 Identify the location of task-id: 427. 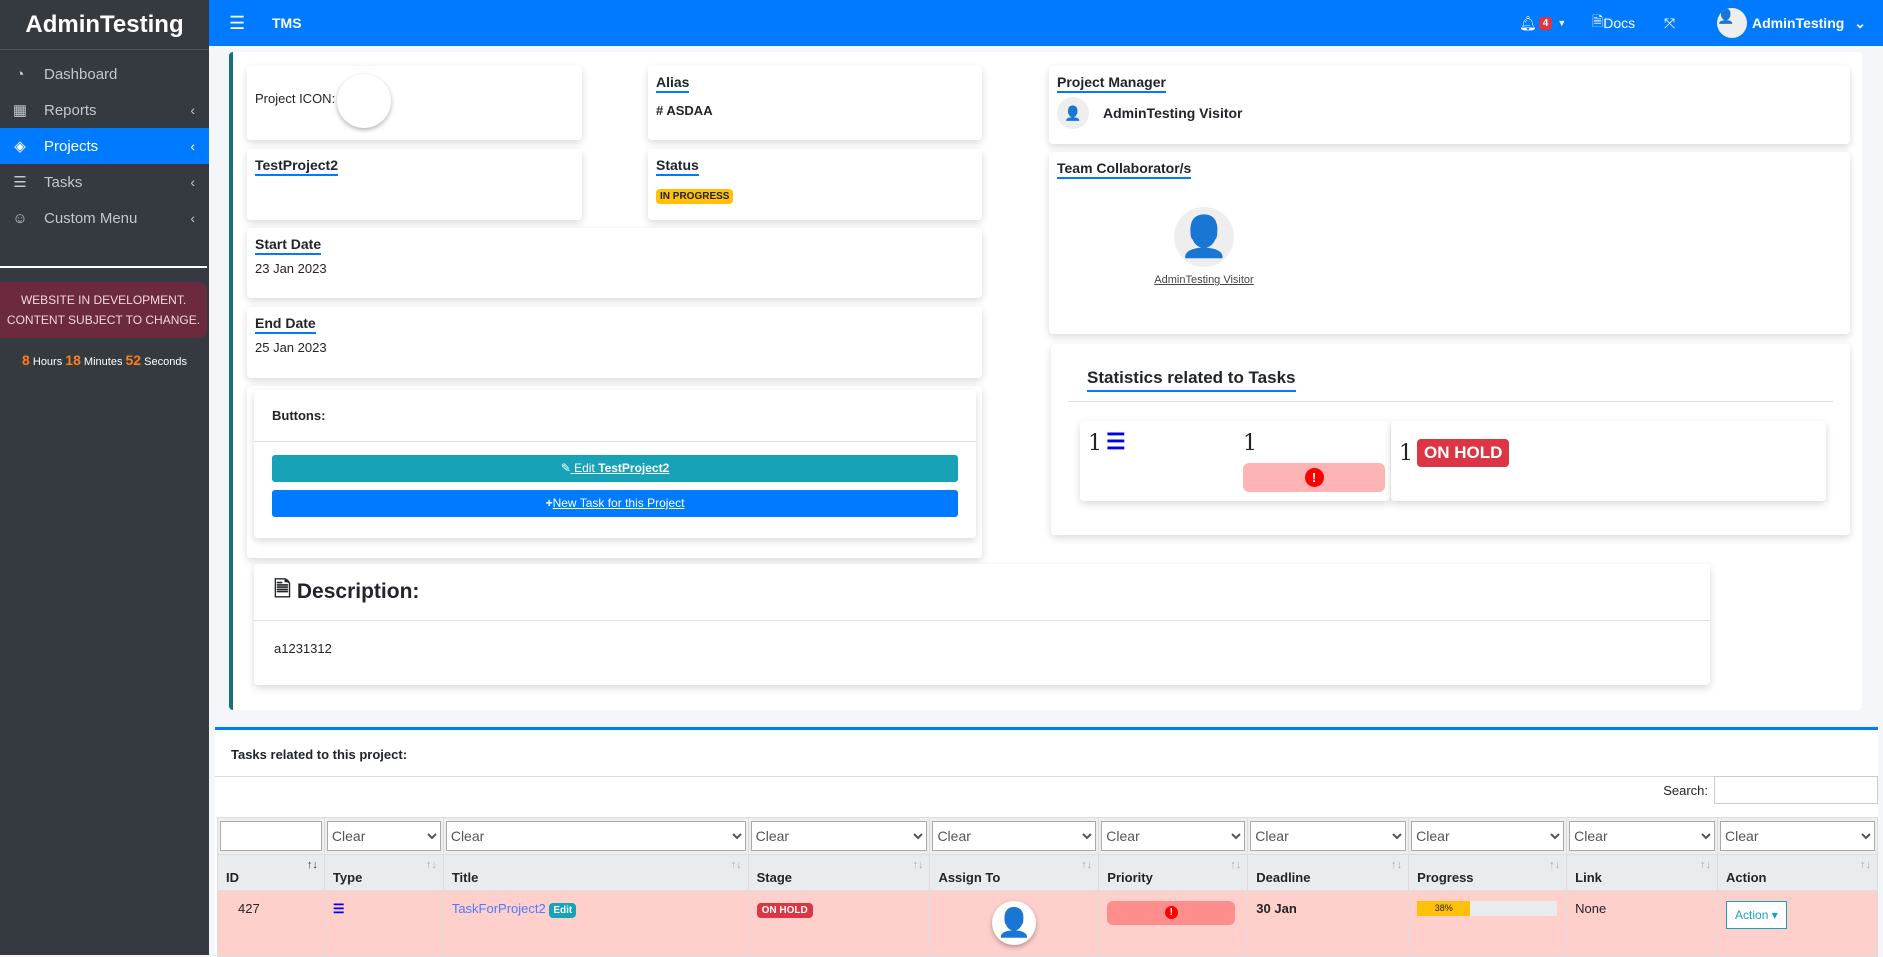
(271, 923).